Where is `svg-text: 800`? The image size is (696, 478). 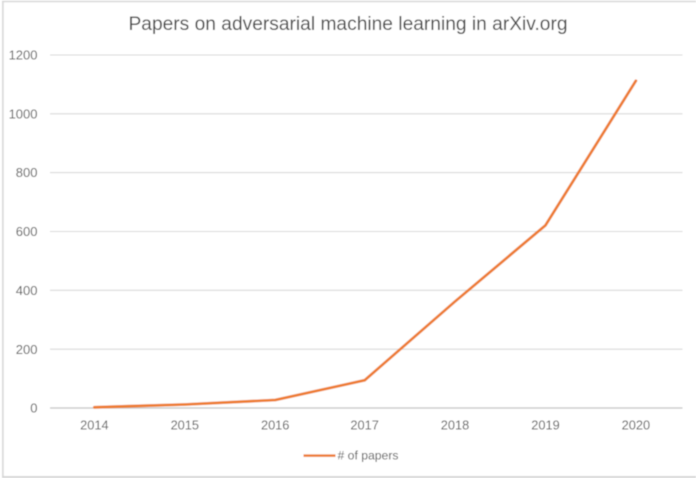 svg-text: 800 is located at coordinates (27, 172).